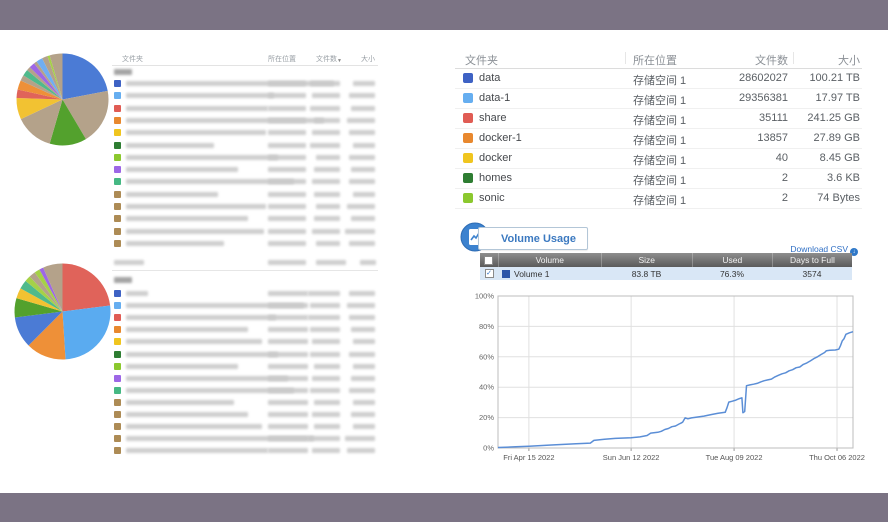 The height and width of the screenshot is (522, 888). Describe the element at coordinates (533, 238) in the screenshot. I see `volume-usage-tab: Volume Usage` at that location.